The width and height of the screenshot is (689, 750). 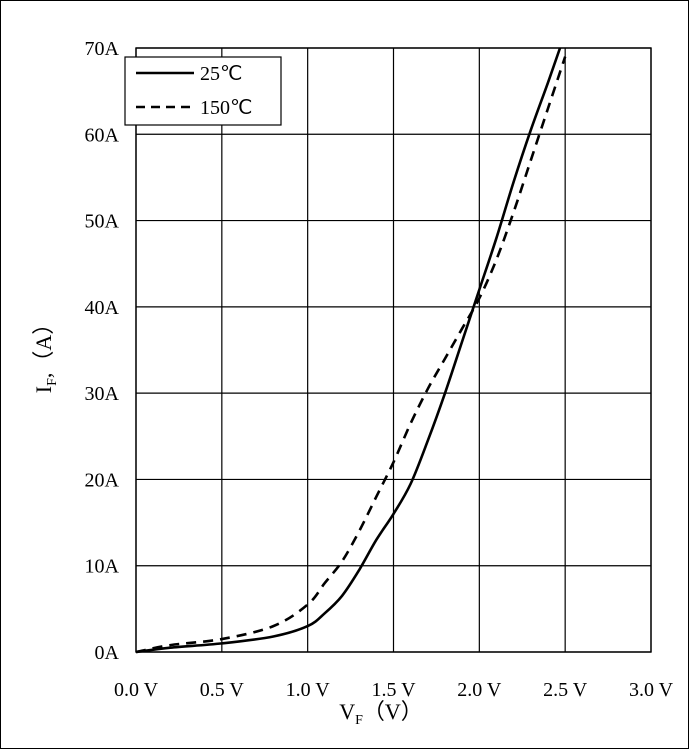 What do you see at coordinates (102, 135) in the screenshot?
I see `y-tick-label: 60A` at bounding box center [102, 135].